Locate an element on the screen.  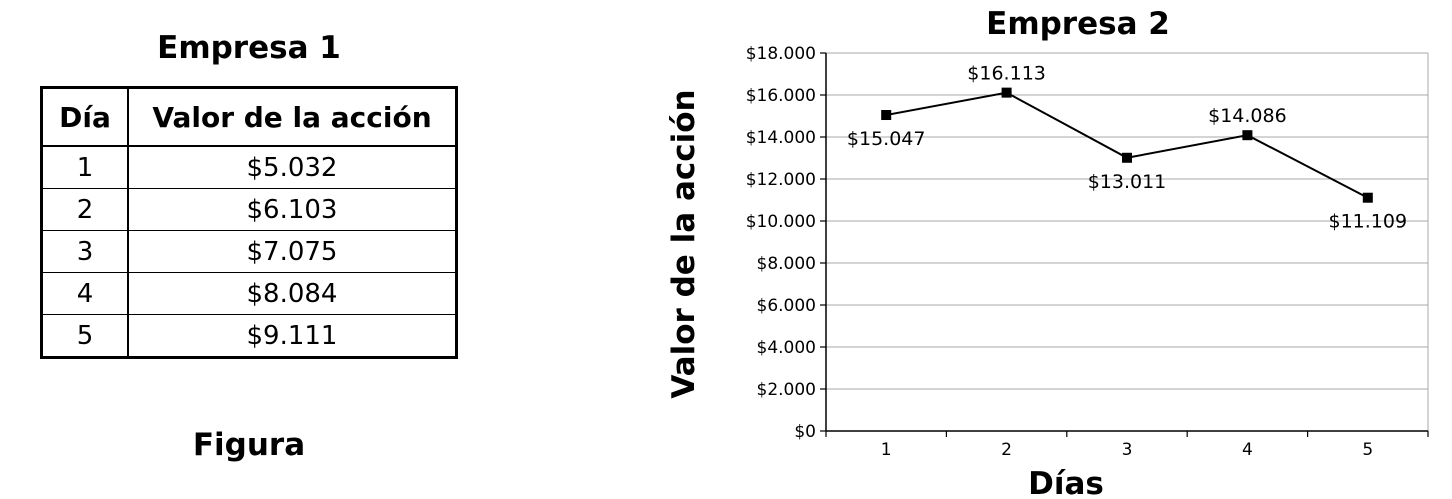
x-tick-label: 1 is located at coordinates (886, 450).